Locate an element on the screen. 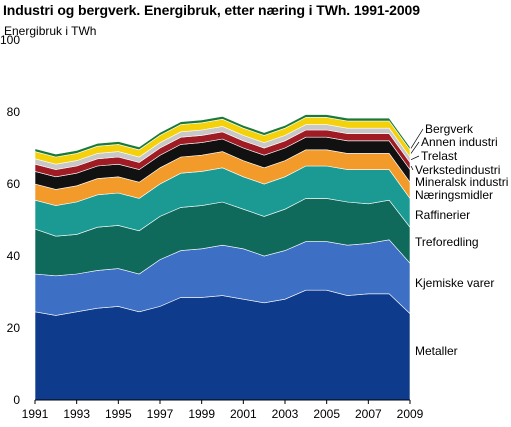 The image size is (511, 427). x-tick-label: 1999 is located at coordinates (201, 414).